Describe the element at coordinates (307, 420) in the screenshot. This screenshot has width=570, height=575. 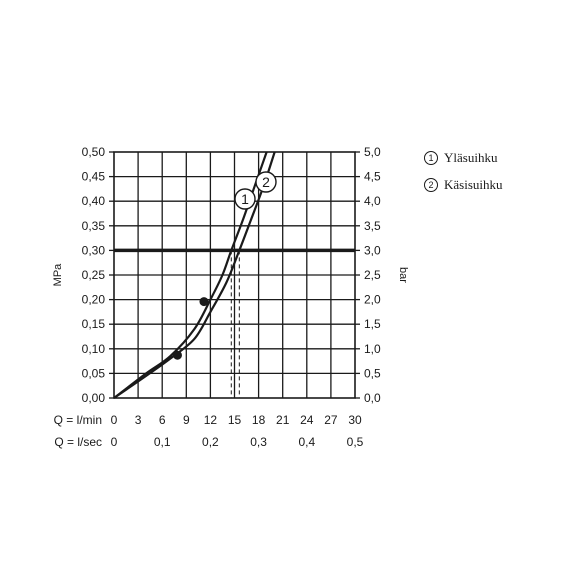
I see `x-tick-label-lmin: 24` at that location.